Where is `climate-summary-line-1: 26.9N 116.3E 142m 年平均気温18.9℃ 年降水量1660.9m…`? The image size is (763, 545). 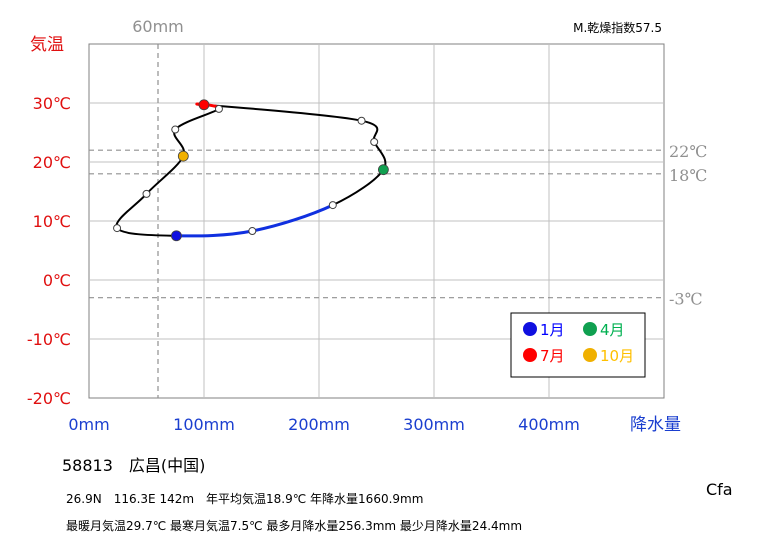 climate-summary-line-1: 26.9N 116.3E 142m 年平均気温18.9℃ 年降水量1660.9m… is located at coordinates (245, 499).